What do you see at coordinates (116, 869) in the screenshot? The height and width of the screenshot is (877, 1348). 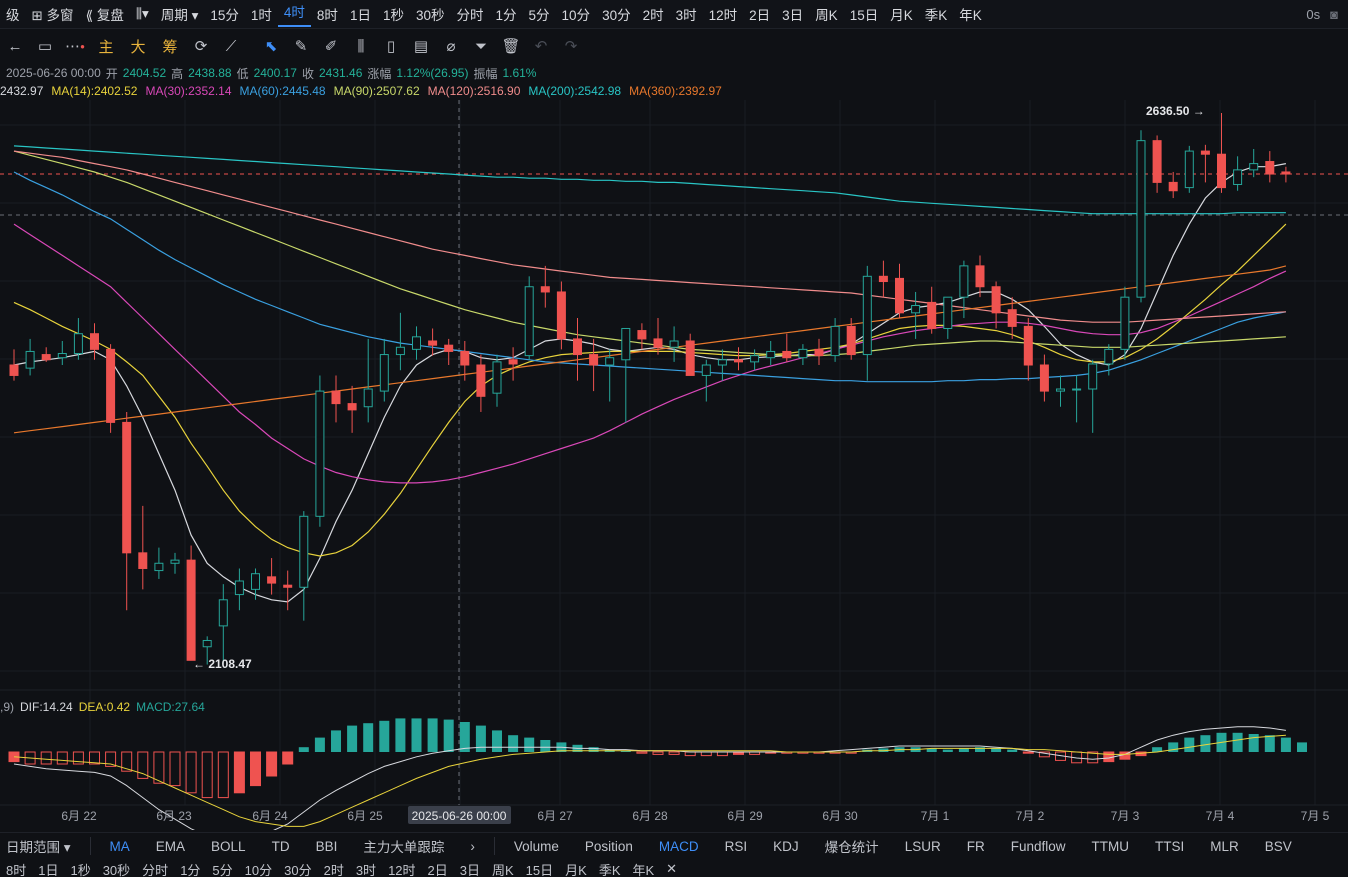 I see `bottom-period-item: 30秒` at bounding box center [116, 869].